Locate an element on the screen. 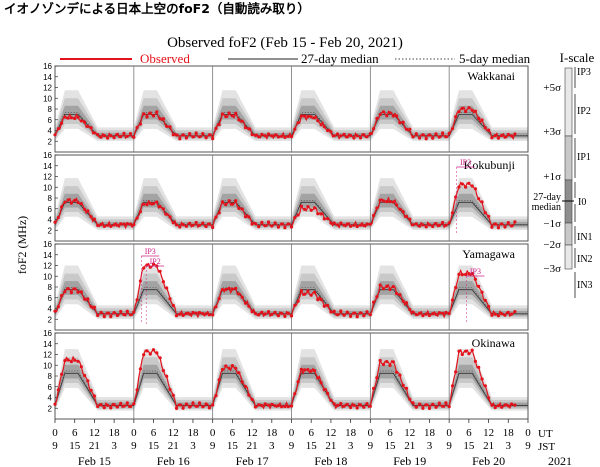 This screenshot has height=467, width=600. y-tick-label: 12 is located at coordinates (47, 88).